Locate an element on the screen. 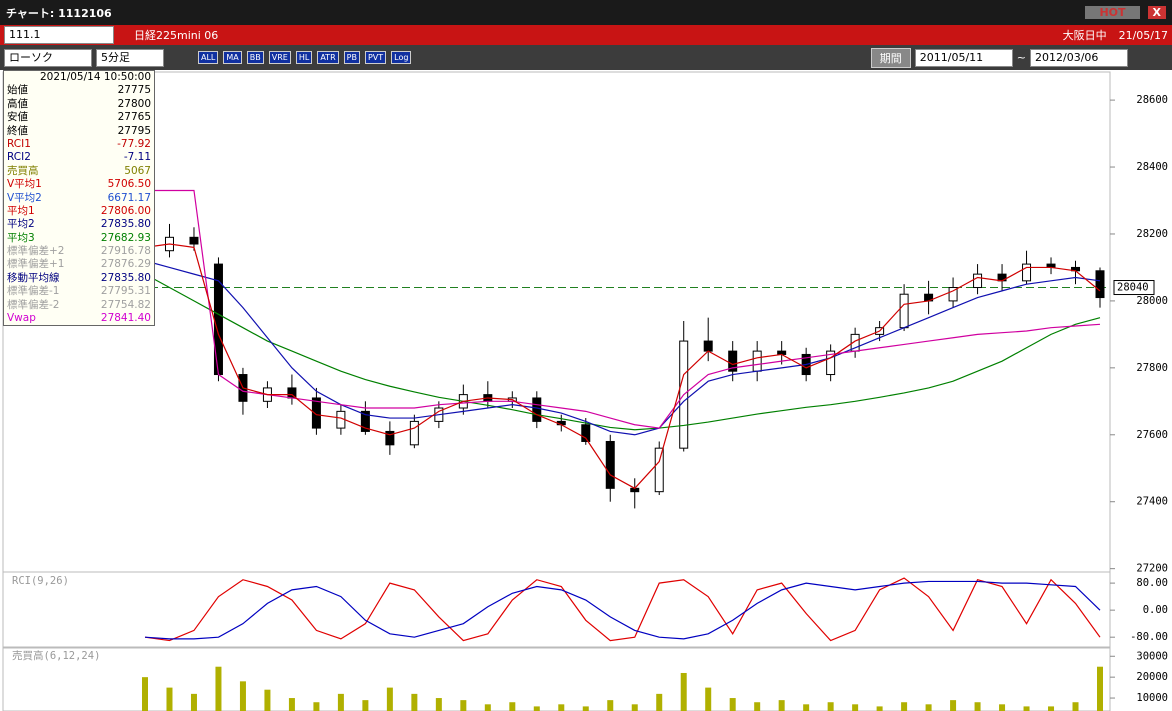 Image resolution: width=1172 pixels, height=711 pixels. info-value: 27876.29 is located at coordinates (125, 264).